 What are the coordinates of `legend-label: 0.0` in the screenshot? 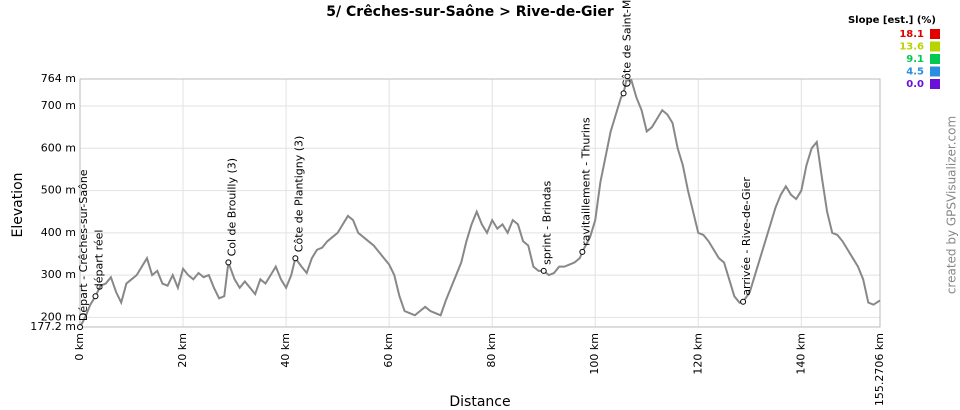 It's located at (915, 84).